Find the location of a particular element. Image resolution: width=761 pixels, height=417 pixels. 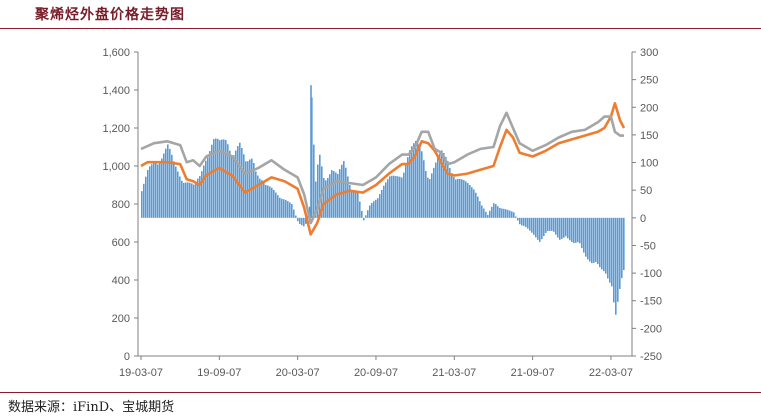

left-tick-label: 600 is located at coordinates (121, 243).